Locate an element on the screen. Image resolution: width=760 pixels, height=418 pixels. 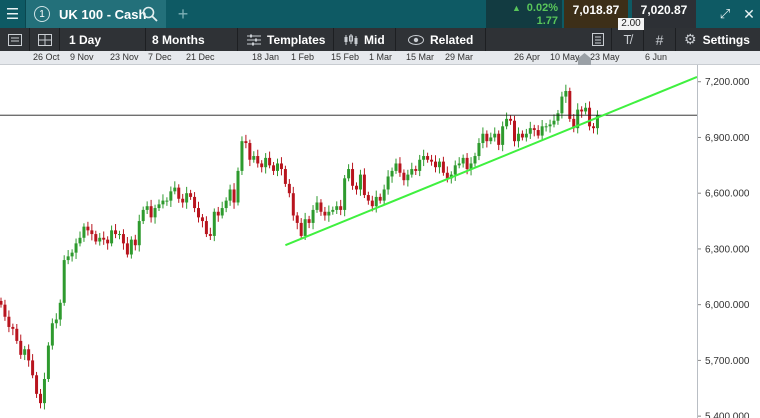
price-tick-label: 7,200.000 is located at coordinates (727, 82).